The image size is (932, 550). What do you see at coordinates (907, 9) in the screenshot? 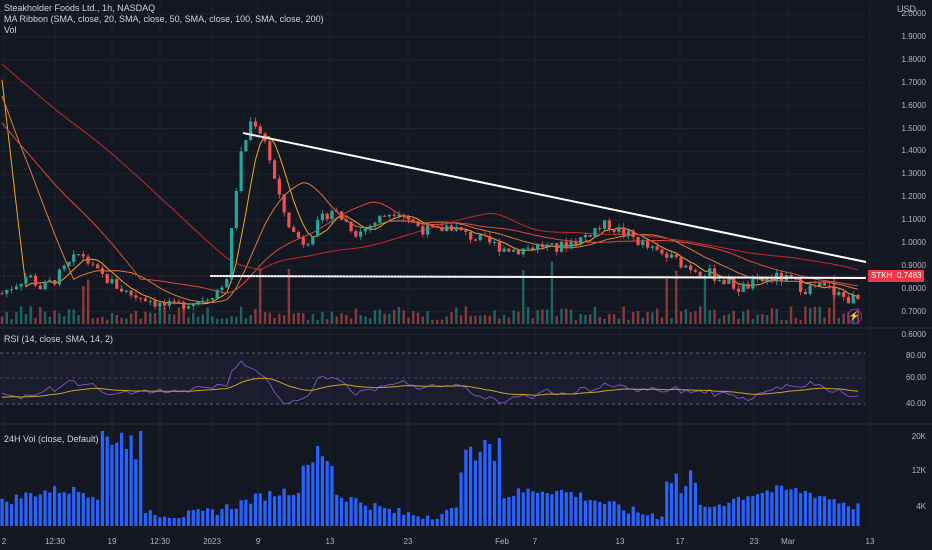
I see `currency-label: USD` at bounding box center [907, 9].